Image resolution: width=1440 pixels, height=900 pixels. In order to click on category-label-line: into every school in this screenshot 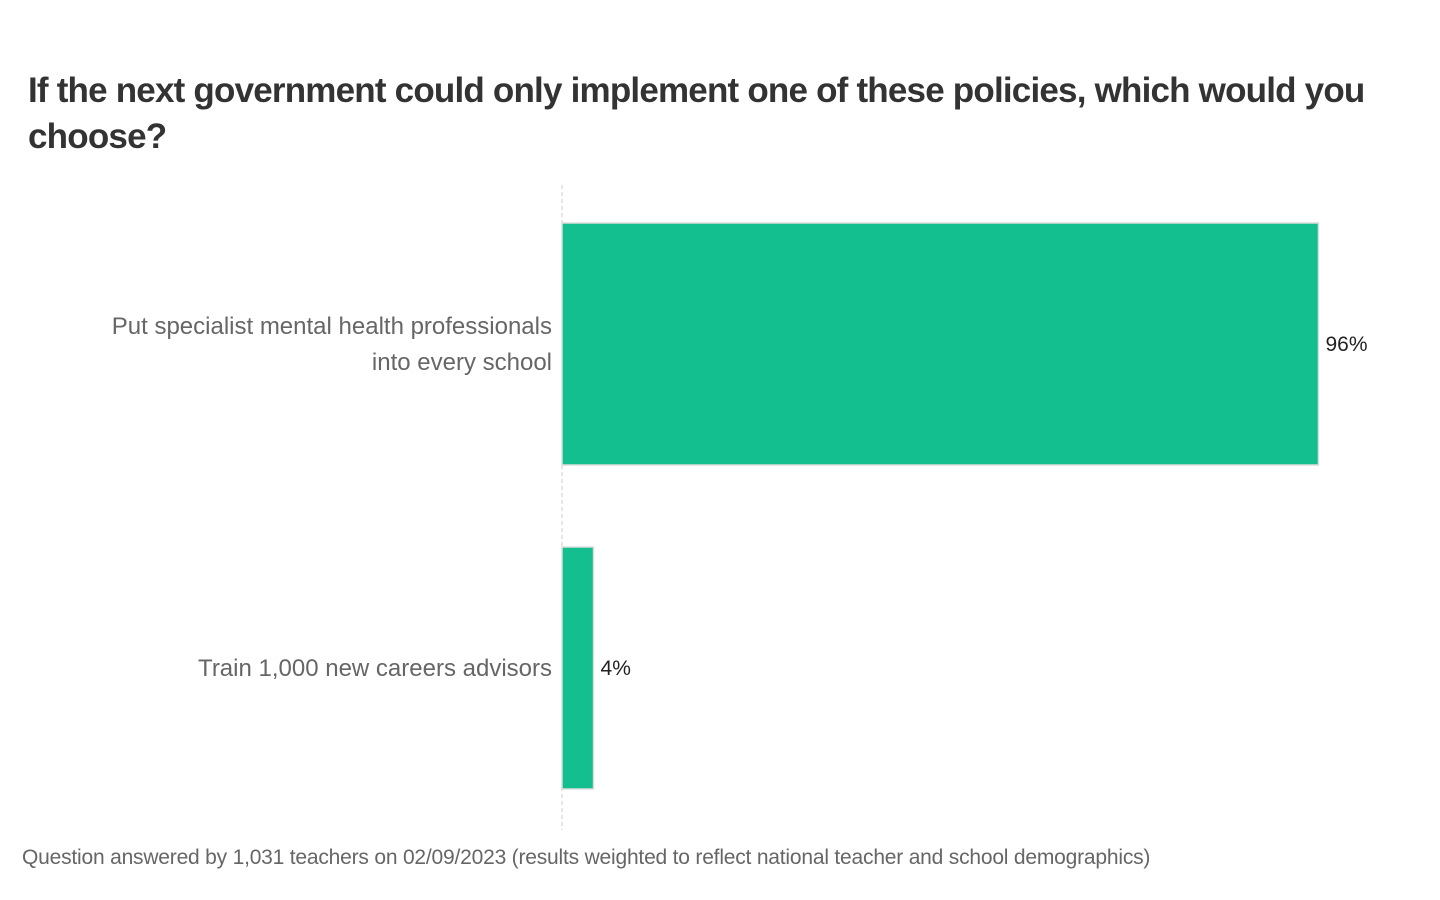, I will do `click(462, 362)`.